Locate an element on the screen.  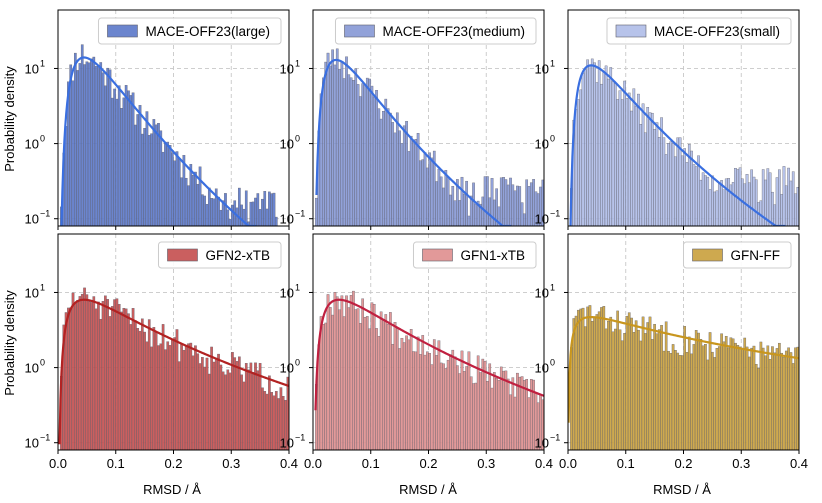
fit-curve is located at coordinates (173, 371).